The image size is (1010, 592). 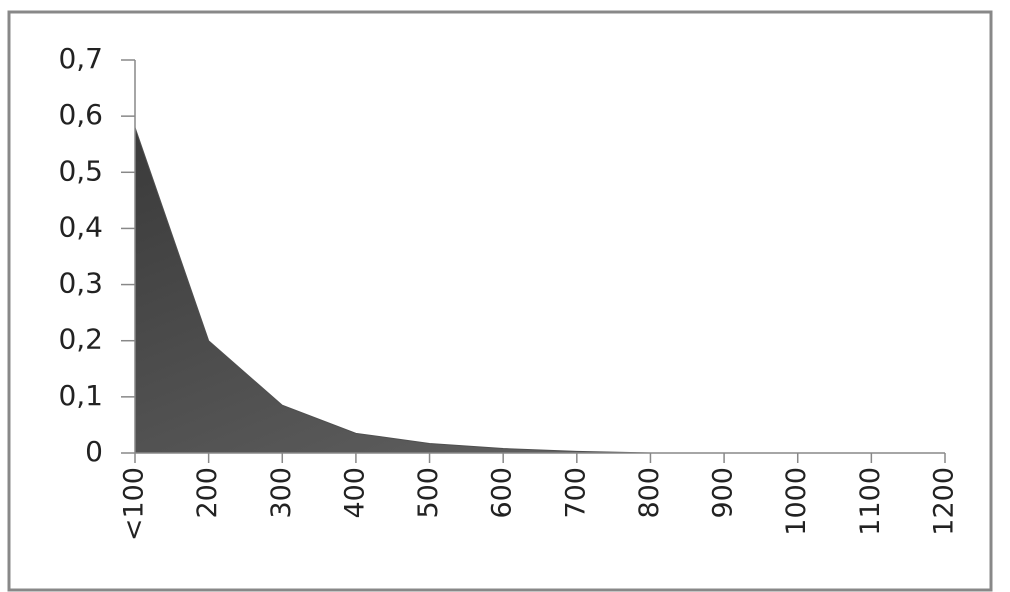 What do you see at coordinates (207, 493) in the screenshot?
I see `x-tick-label: 200` at bounding box center [207, 493].